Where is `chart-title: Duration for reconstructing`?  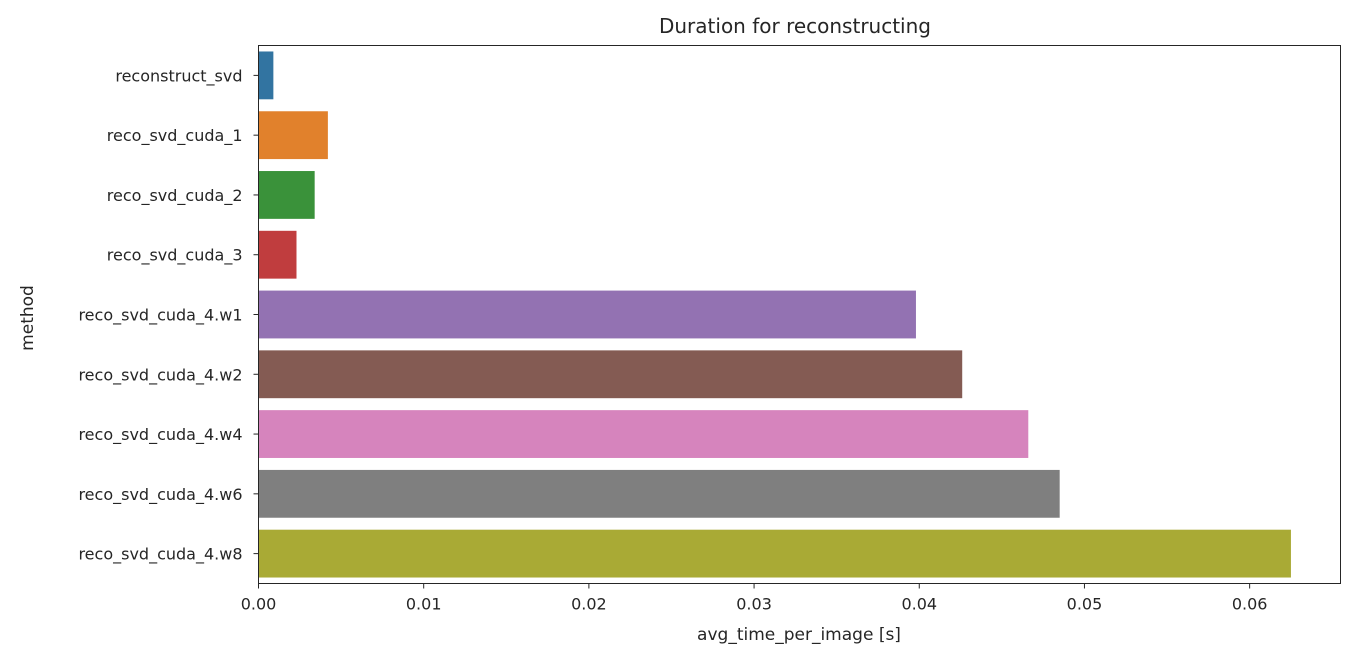 chart-title: Duration for reconstructing is located at coordinates (795, 26).